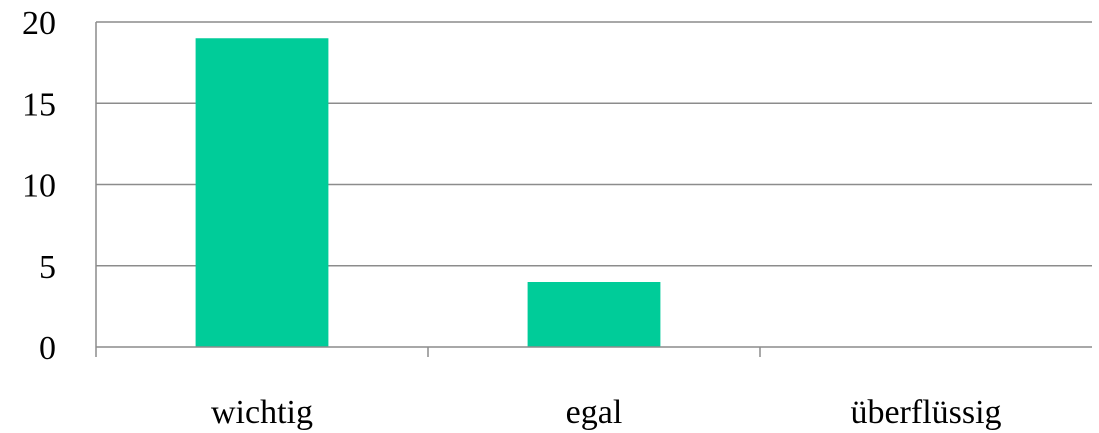 The width and height of the screenshot is (1099, 433). I want to click on y-axis-tick-labels: 0 5 10 15 20, so click(39, 186).